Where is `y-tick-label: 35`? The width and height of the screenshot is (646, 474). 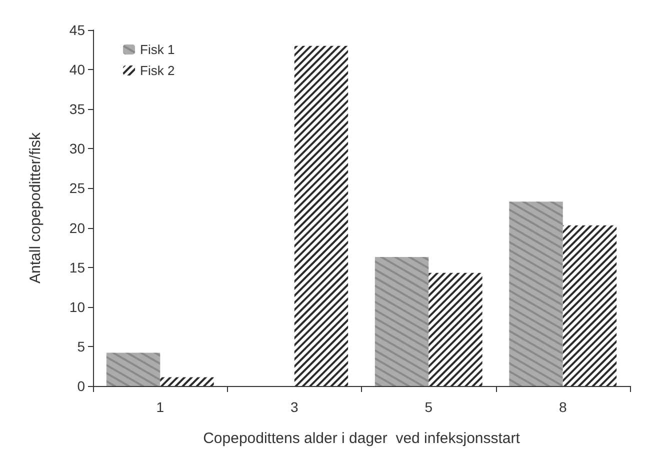 y-tick-label: 35 is located at coordinates (77, 109).